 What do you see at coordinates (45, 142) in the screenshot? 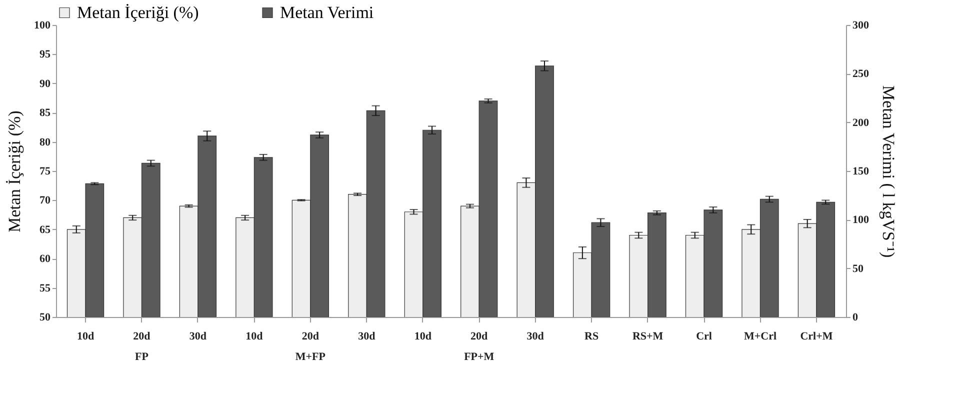
I see `y-tick-label: 80` at bounding box center [45, 142].